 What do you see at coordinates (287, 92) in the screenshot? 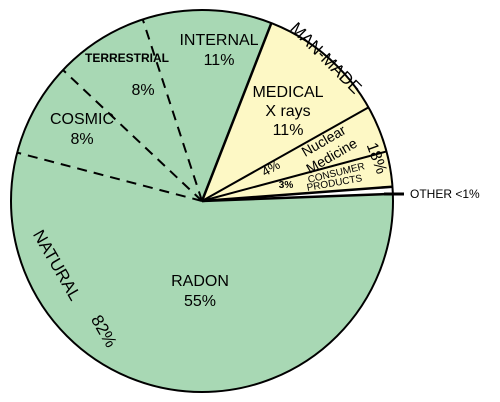
I see `slice-label-medical: MEDICAL` at bounding box center [287, 92].